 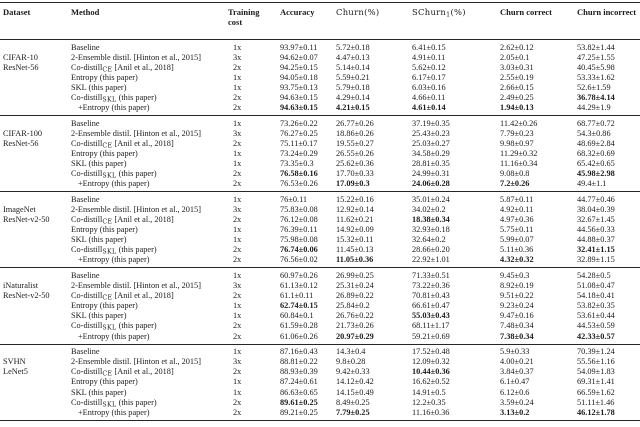 I want to click on value-cell: 6.12±0.6, so click(x=515, y=392).